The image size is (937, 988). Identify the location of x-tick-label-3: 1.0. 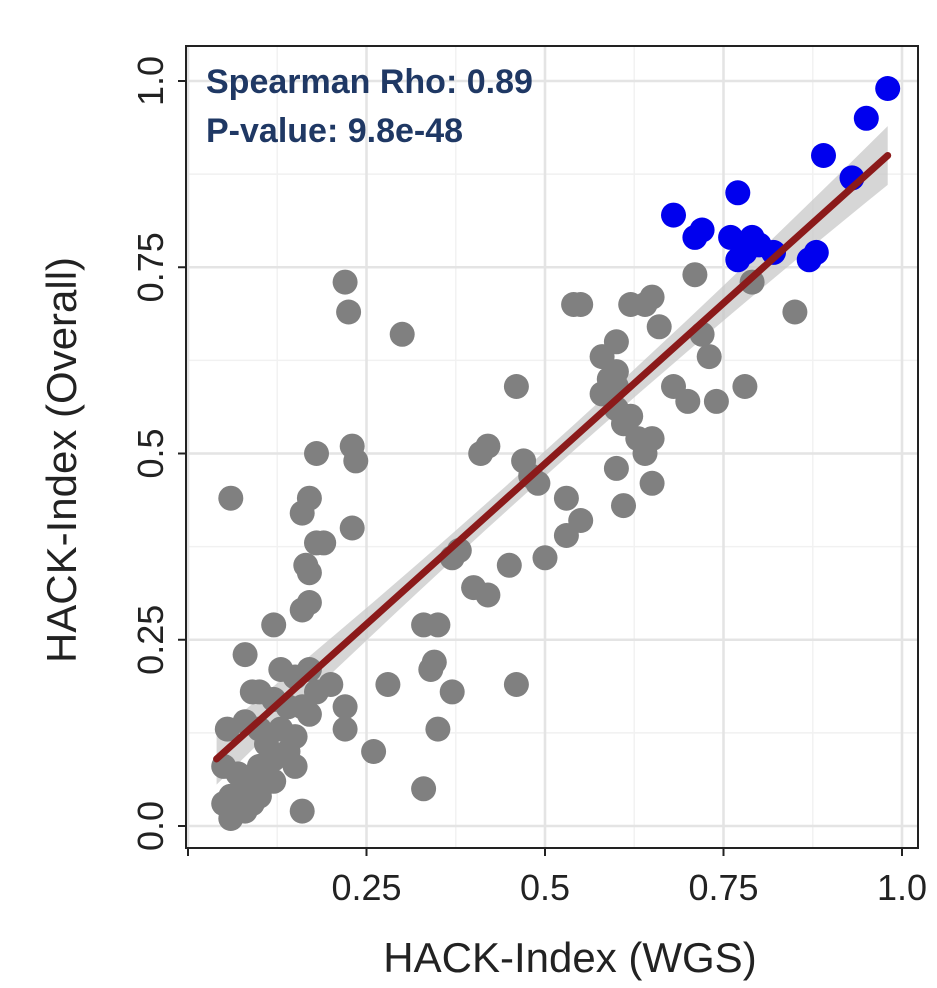
(902, 887).